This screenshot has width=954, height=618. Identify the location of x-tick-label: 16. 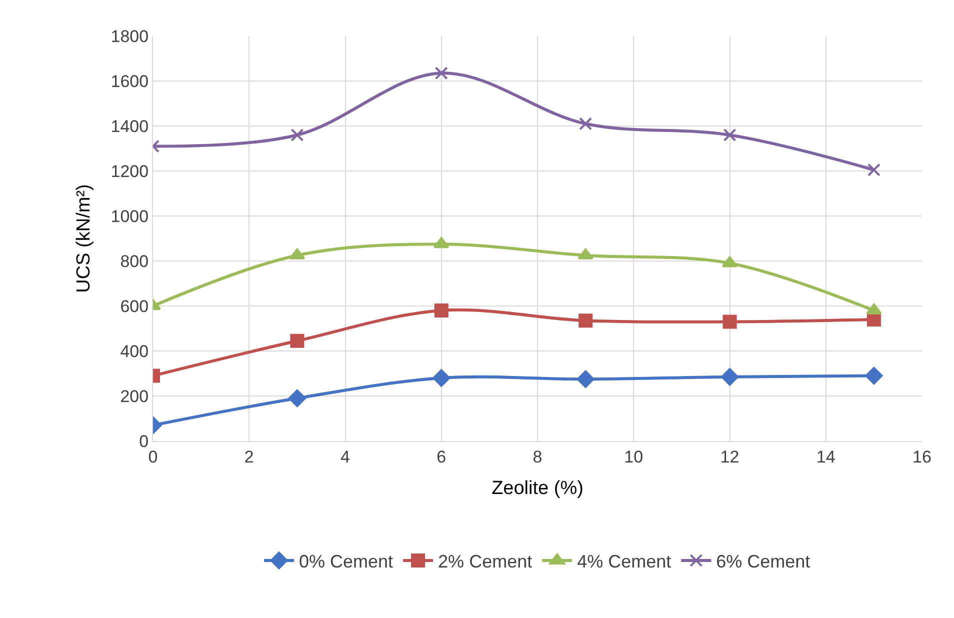
(922, 456).